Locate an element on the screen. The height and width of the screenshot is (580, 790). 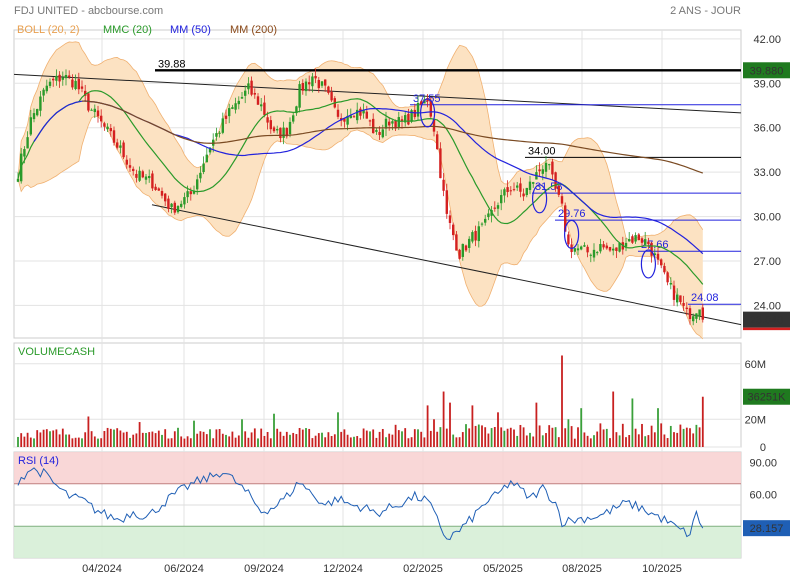
rsi-line is located at coordinates (360, 504).